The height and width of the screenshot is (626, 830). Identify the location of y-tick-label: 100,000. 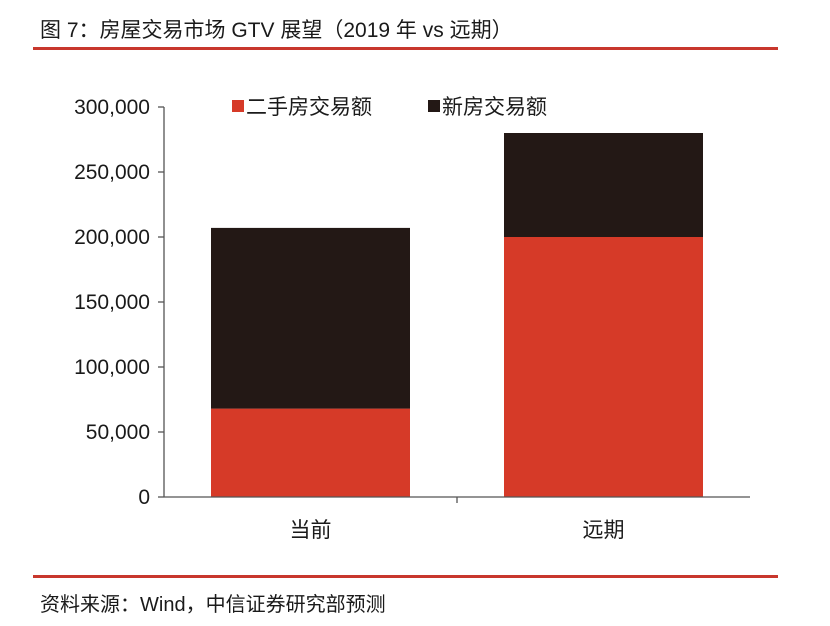
(112, 367).